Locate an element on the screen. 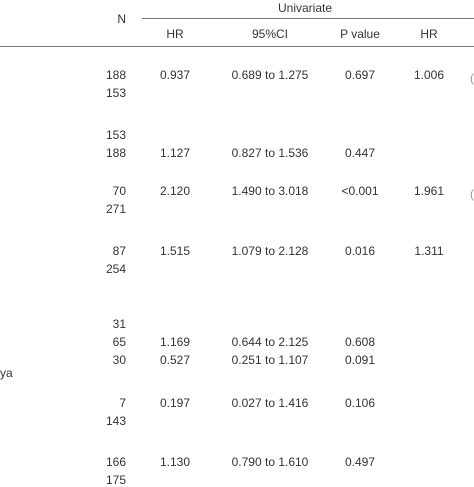 The height and width of the screenshot is (487, 474). n-cell: 30 is located at coordinates (119, 360).